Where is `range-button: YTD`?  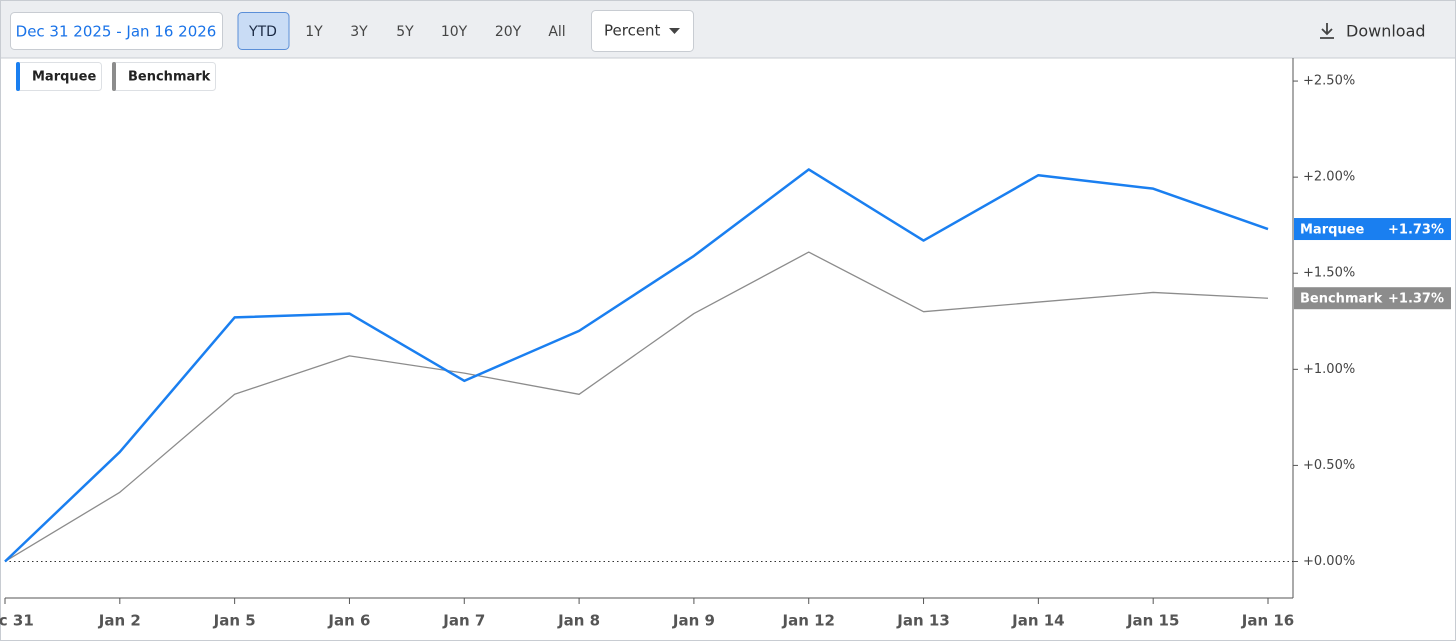
range-button: YTD is located at coordinates (262, 32).